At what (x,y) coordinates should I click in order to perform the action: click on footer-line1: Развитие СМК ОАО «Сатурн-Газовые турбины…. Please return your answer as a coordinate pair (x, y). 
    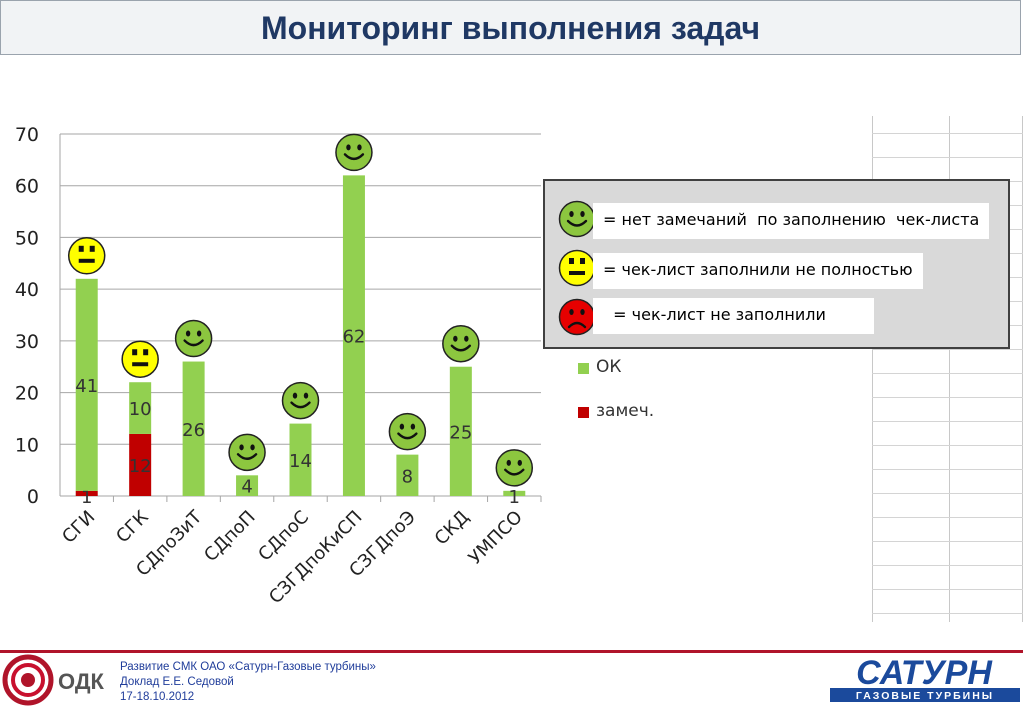
    Looking at the image, I should click on (248, 667).